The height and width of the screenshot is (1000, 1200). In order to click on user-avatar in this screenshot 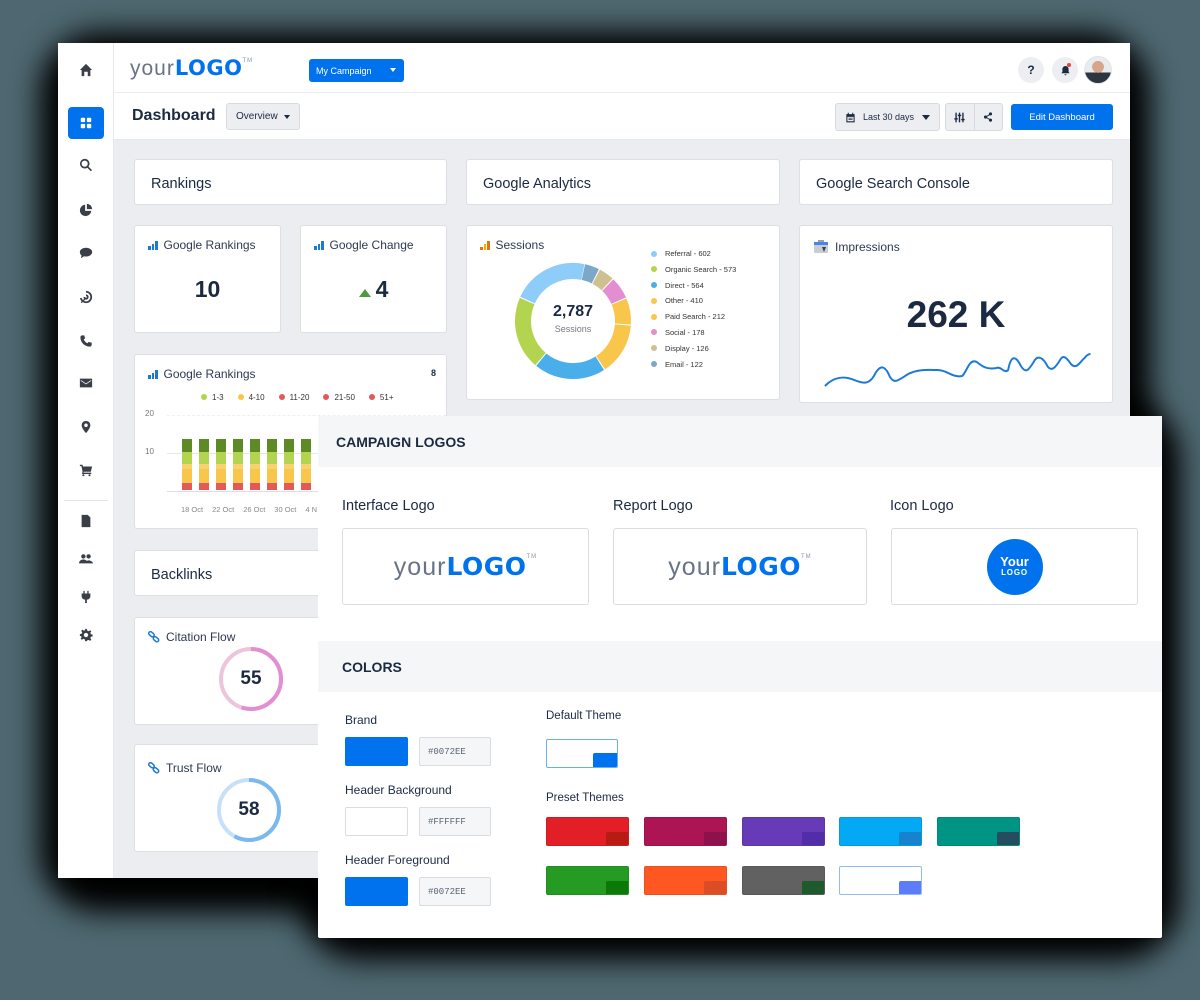, I will do `click(1098, 70)`.